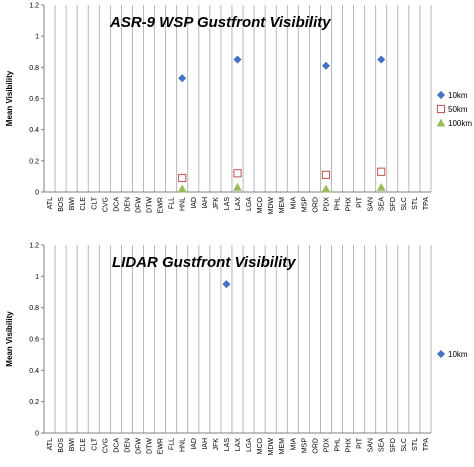  What do you see at coordinates (138, 205) in the screenshot?
I see `x-tick-label: DFW` at bounding box center [138, 205].